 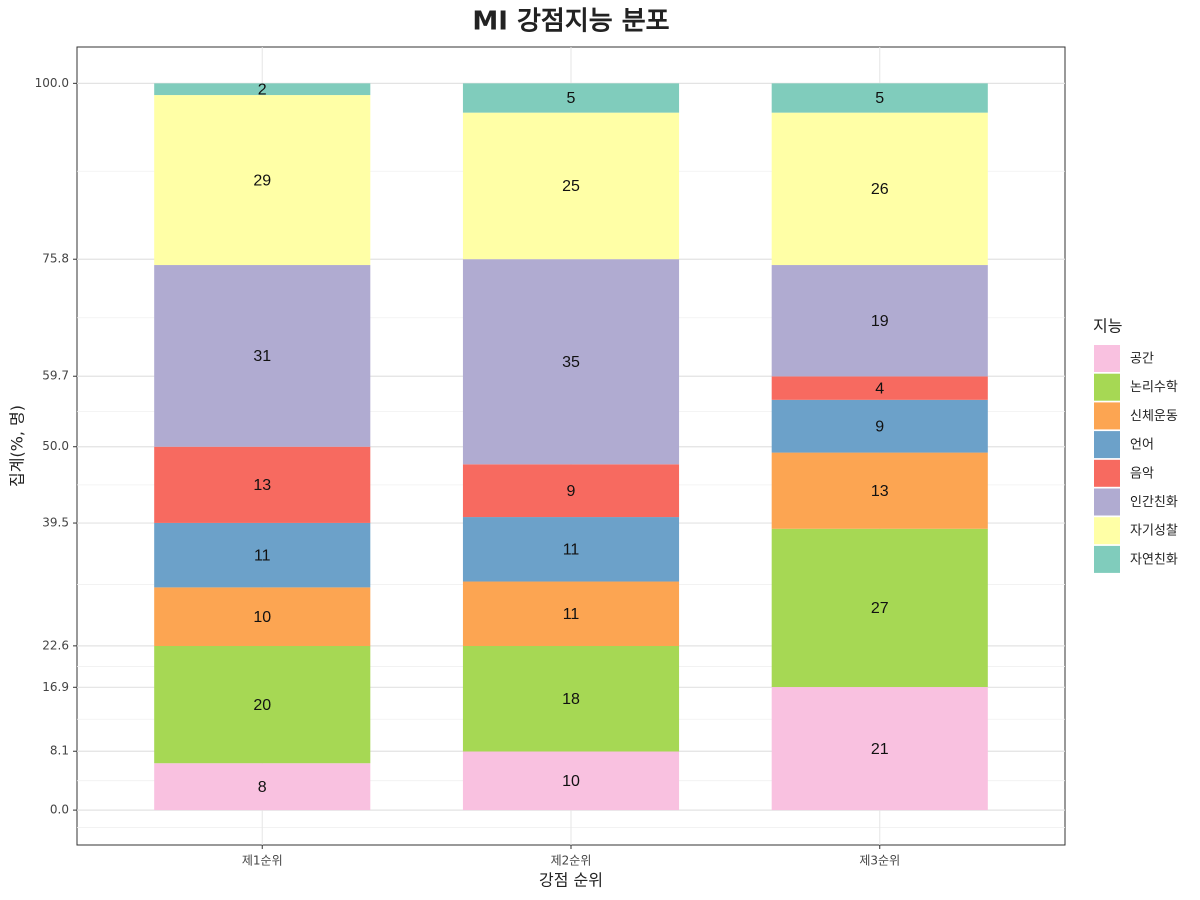 I want to click on data-label: 4, so click(x=879, y=388).